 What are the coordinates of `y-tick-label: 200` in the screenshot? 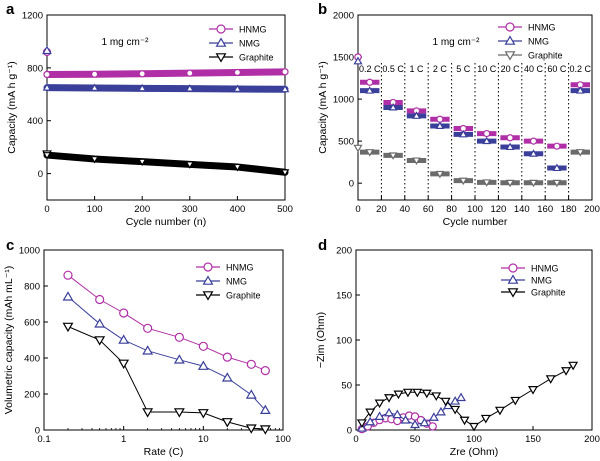 It's located at (344, 251).